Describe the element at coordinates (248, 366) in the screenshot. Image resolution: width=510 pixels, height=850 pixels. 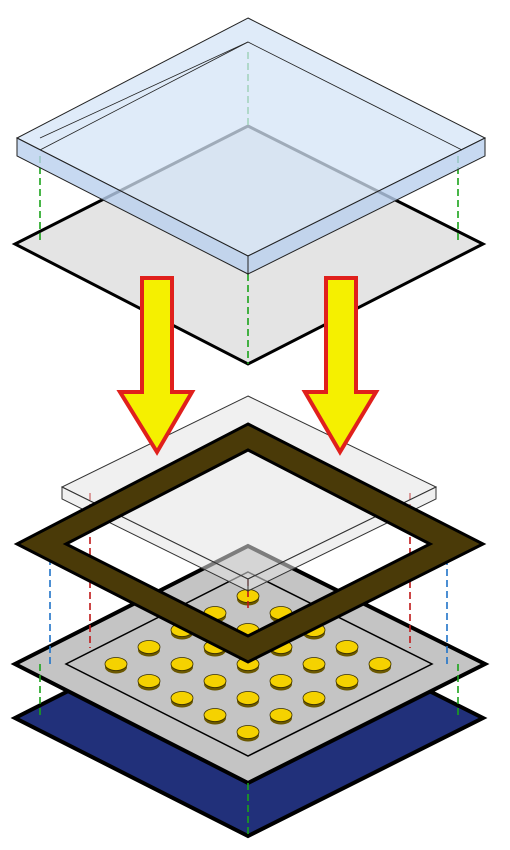
I see `arrow-group` at that location.